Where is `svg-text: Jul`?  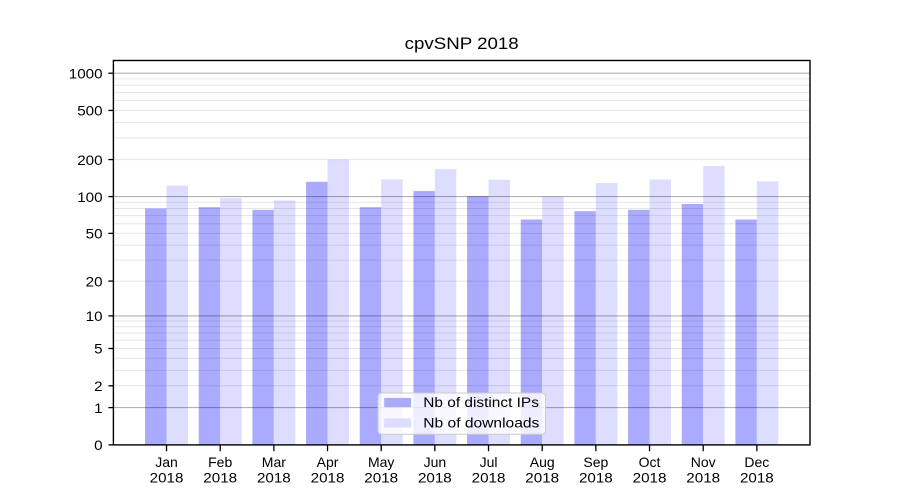
svg-text: Jul is located at coordinates (489, 462).